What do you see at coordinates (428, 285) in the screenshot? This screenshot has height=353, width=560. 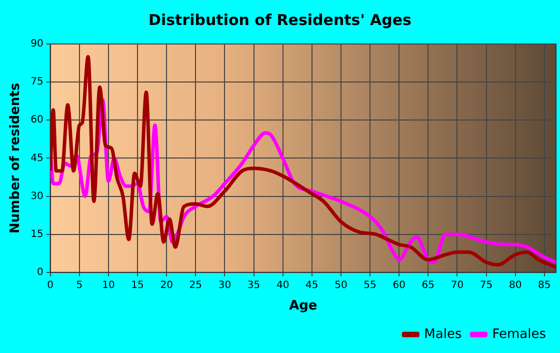 I see `x-tick-label: 65` at bounding box center [428, 285].